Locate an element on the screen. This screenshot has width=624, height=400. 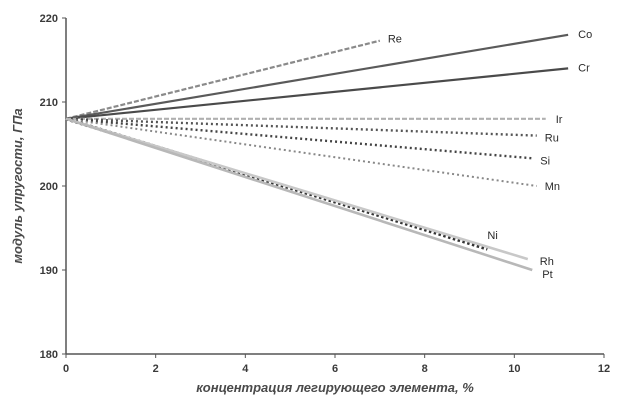
series-label-pt: Pt is located at coordinates (547, 275).